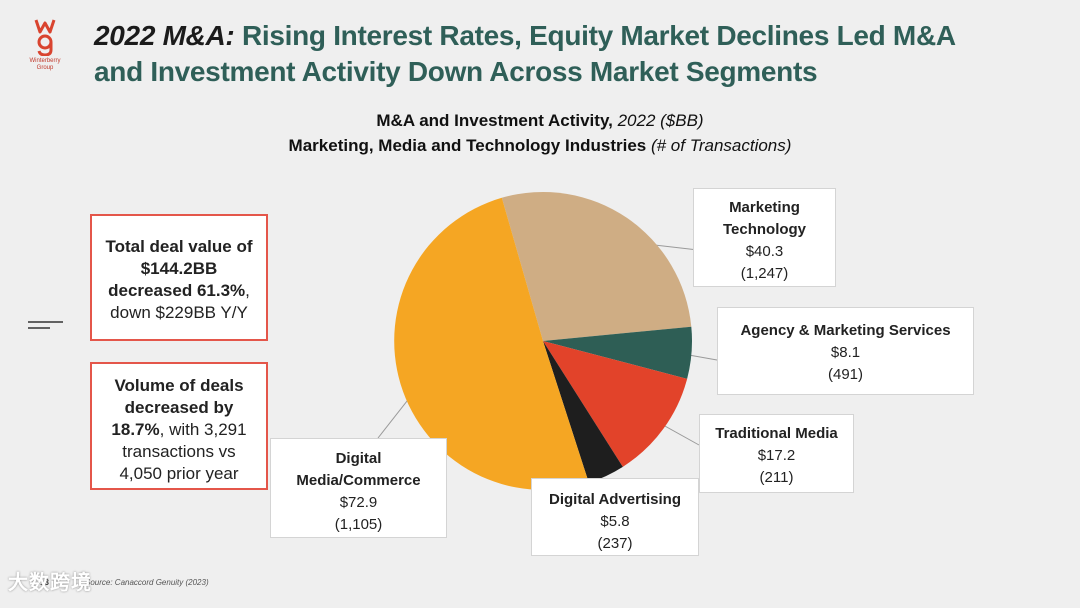 The image size is (1080, 608). I want to click on chart-title-italic: 2022 ($BB), so click(660, 120).